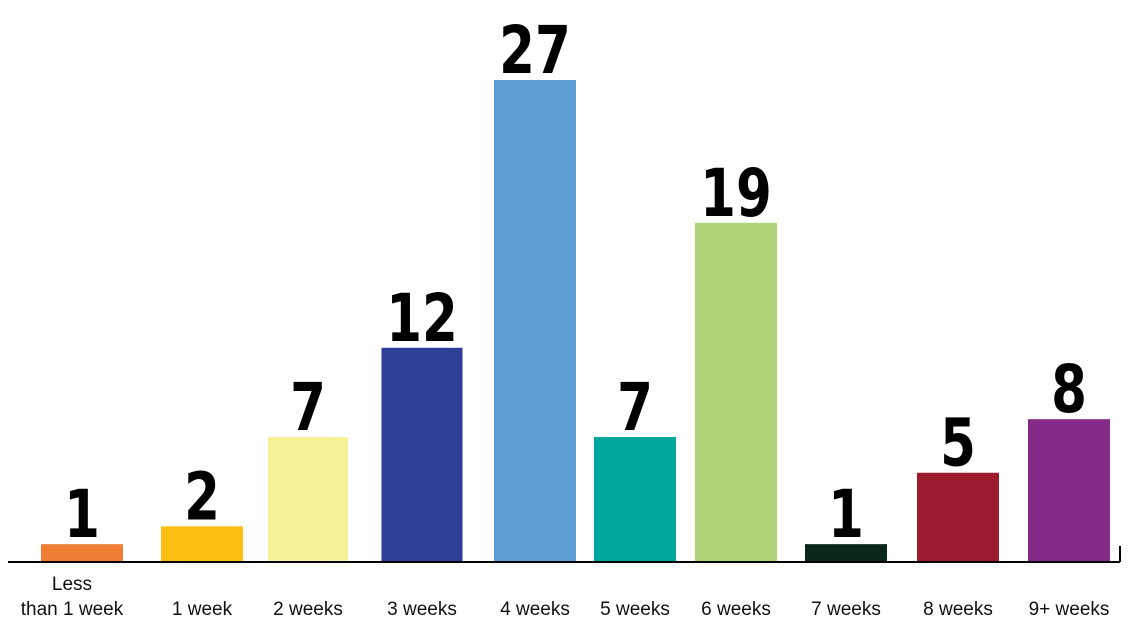  What do you see at coordinates (736, 609) in the screenshot?
I see `category-label-7: 6 weeks` at bounding box center [736, 609].